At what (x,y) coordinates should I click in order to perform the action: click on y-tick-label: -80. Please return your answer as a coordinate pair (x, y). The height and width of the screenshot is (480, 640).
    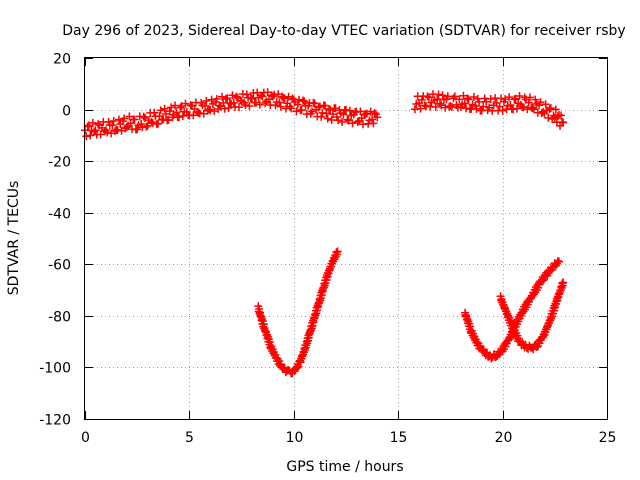
    Looking at the image, I should click on (59, 318).